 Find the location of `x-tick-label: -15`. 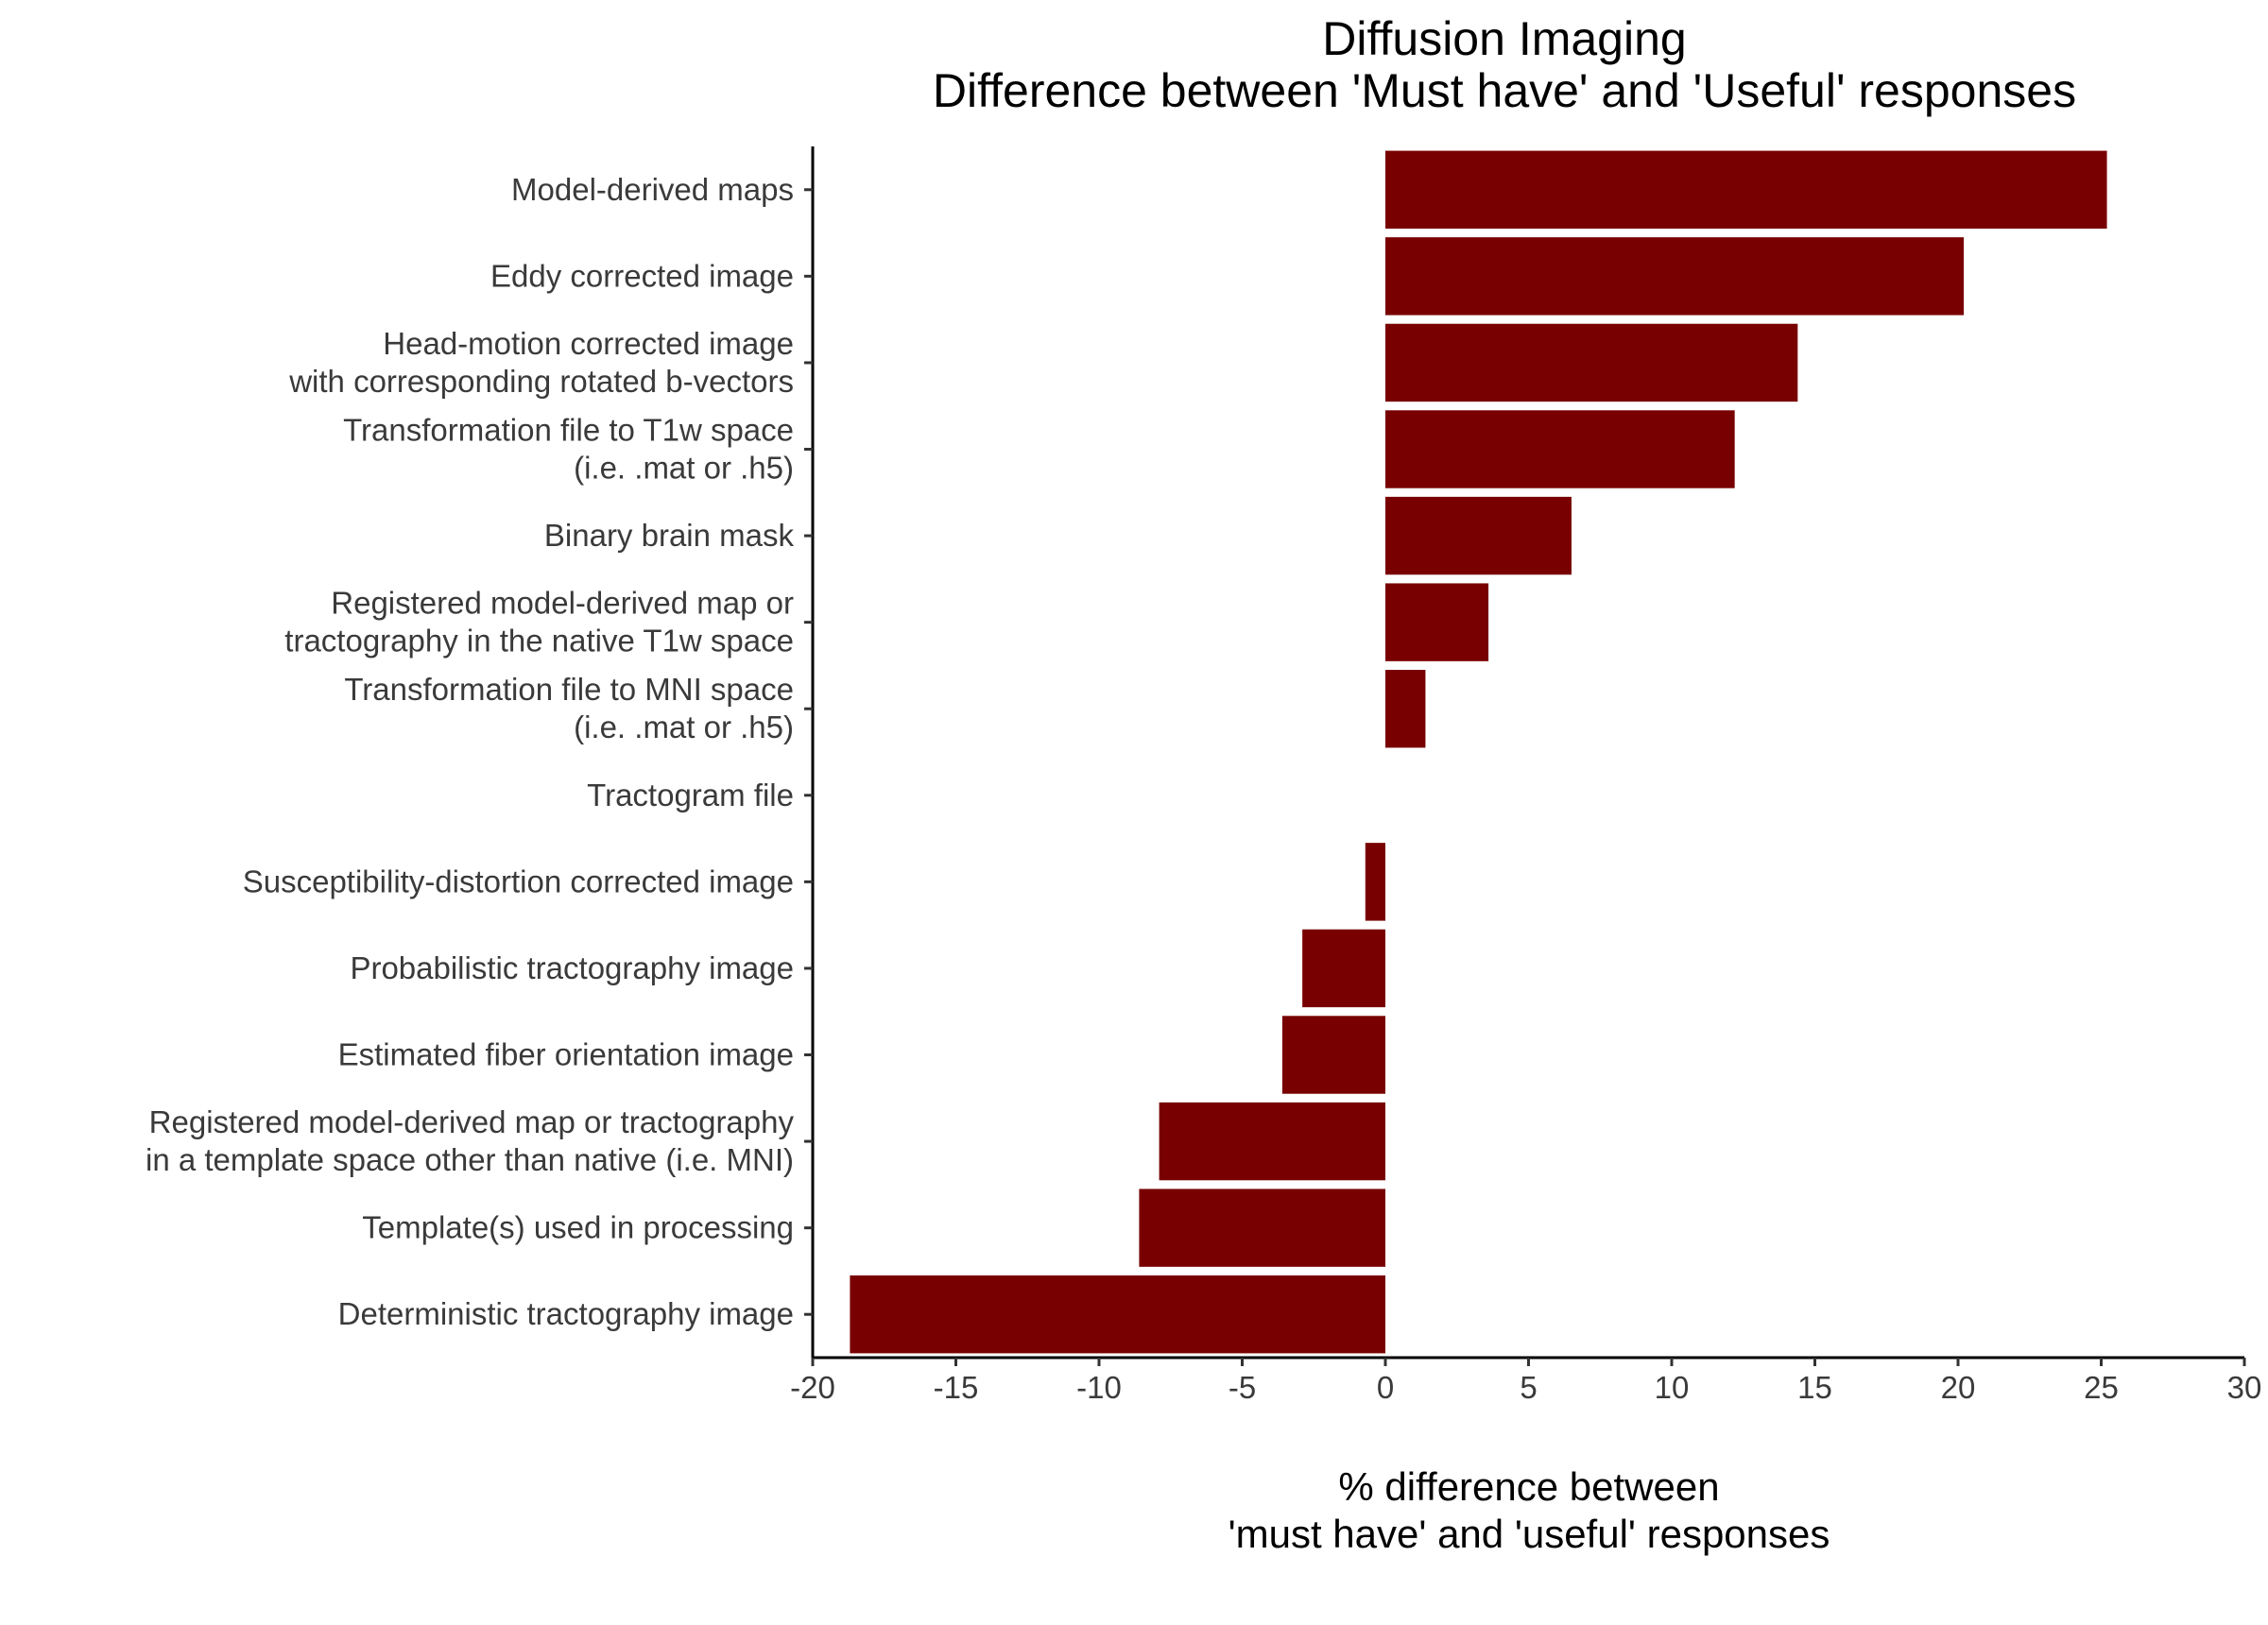

x-tick-label: -15 is located at coordinates (956, 1388).